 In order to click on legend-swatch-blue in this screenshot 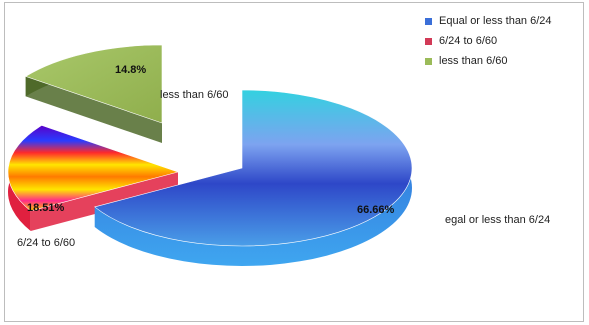, I will do `click(428, 21)`.